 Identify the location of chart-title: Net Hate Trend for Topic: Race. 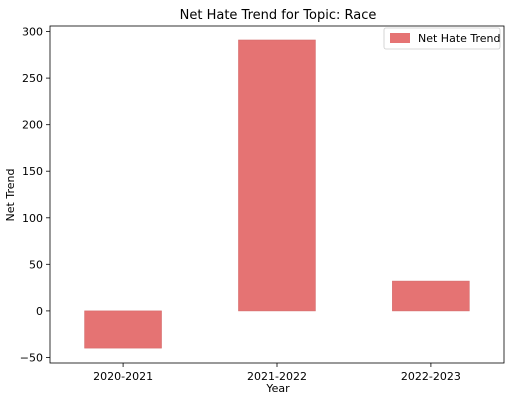
(278, 15).